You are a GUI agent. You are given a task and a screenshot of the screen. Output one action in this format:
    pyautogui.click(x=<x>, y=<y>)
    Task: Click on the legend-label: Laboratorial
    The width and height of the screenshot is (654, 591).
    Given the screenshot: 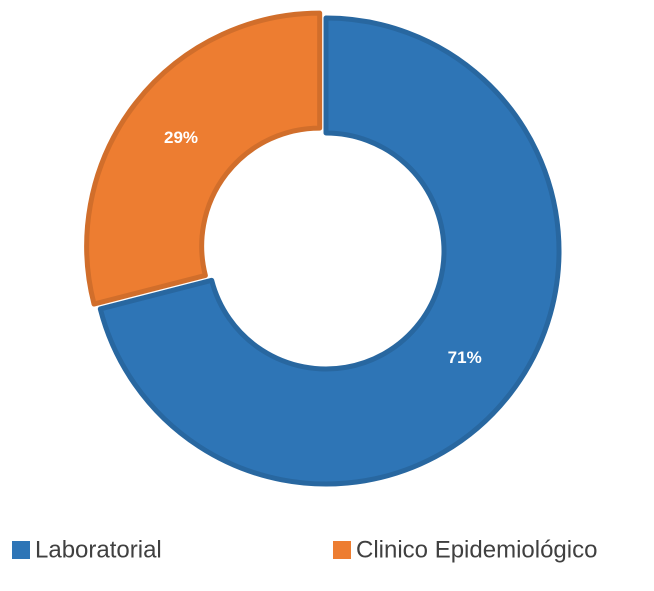 What is the action you would take?
    pyautogui.click(x=98, y=549)
    